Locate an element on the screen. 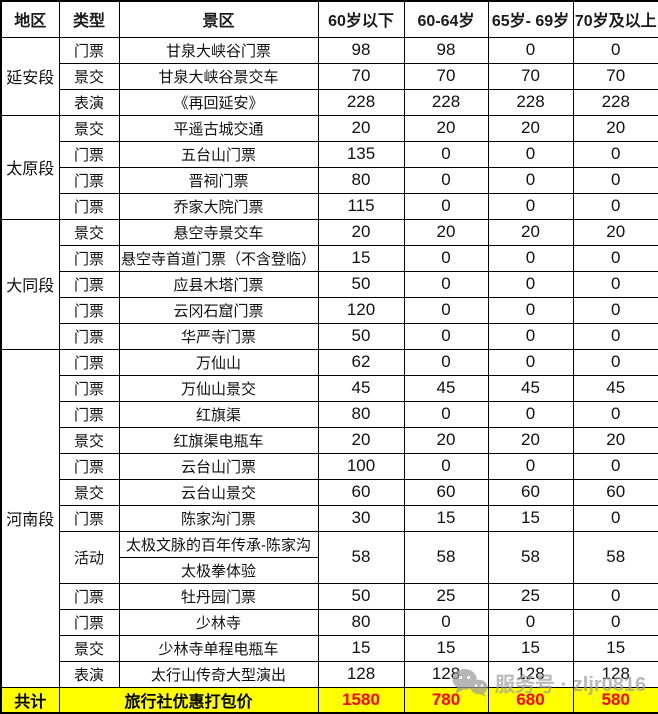 The height and width of the screenshot is (714, 658). price-cell: 25 is located at coordinates (530, 596).